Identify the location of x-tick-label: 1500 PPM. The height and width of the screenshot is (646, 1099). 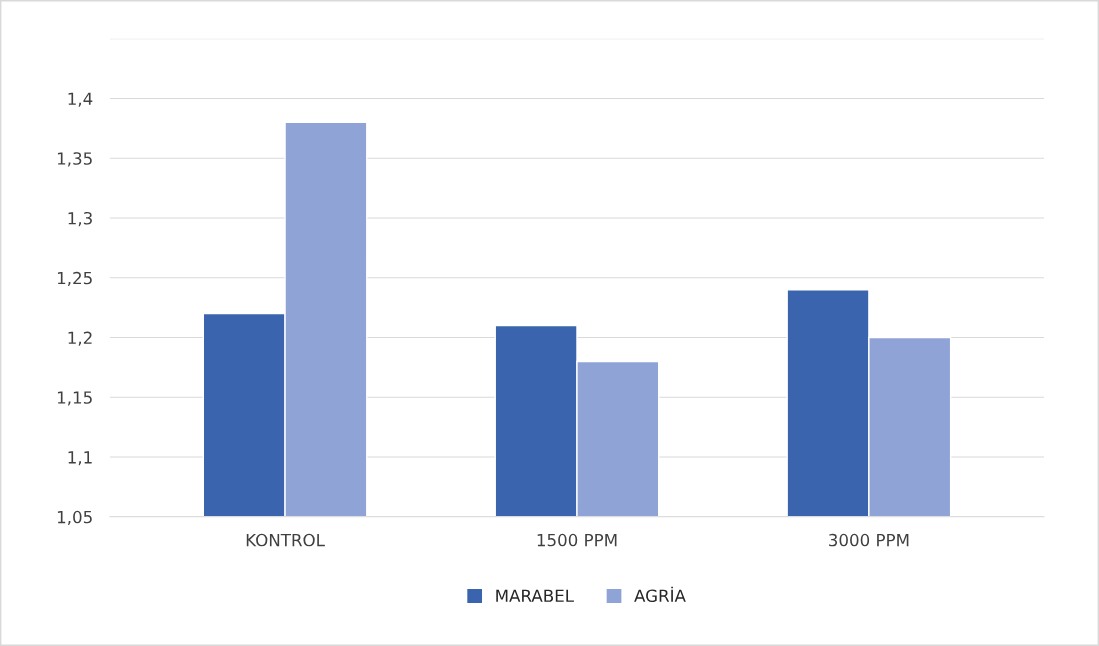
(577, 540).